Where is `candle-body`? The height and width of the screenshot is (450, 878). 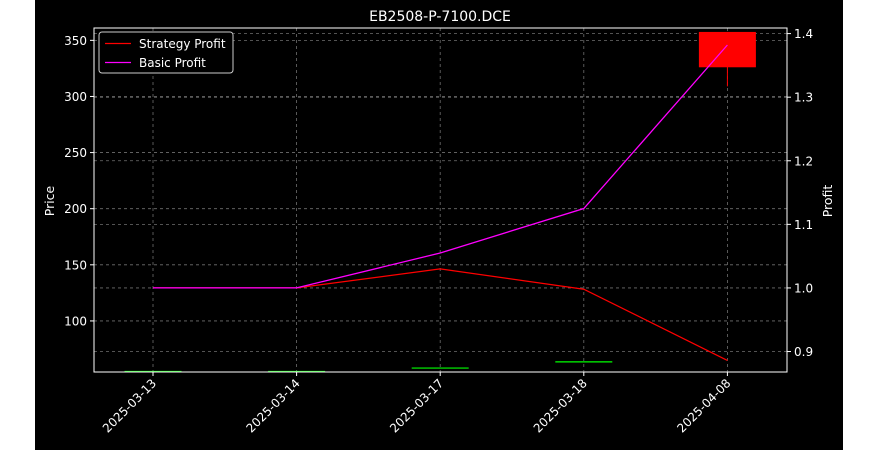 candle-body is located at coordinates (727, 49).